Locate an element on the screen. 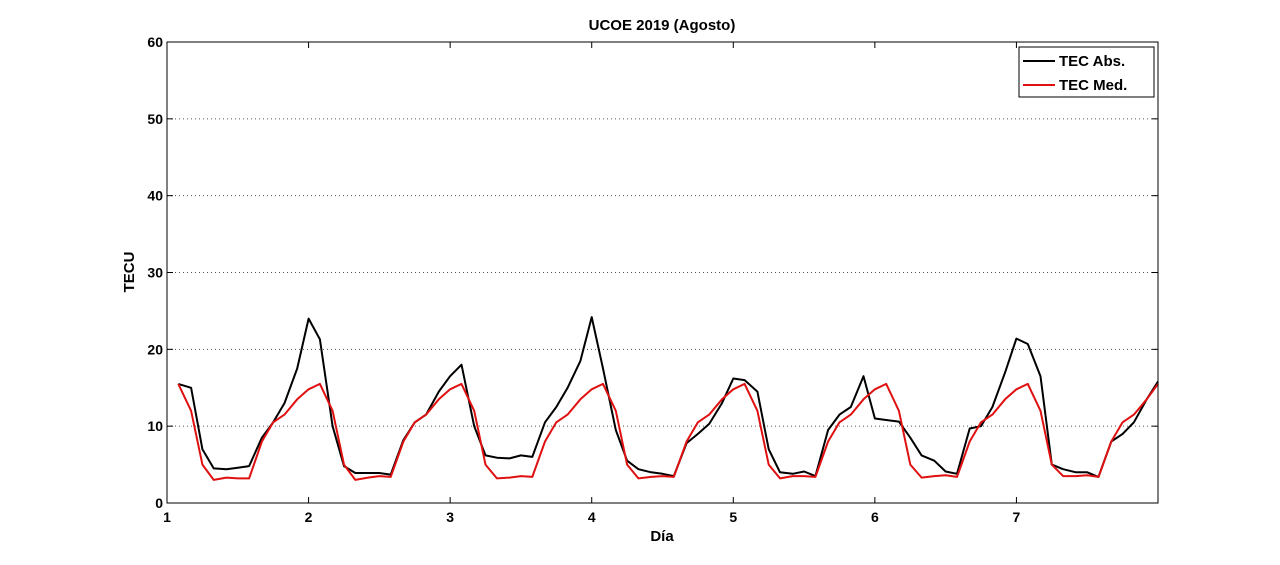  x-tick-label: 7 is located at coordinates (1017, 517).